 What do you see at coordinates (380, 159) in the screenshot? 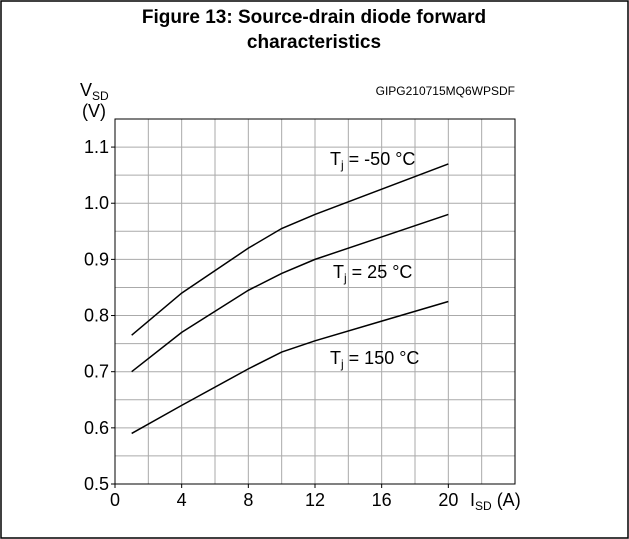
I see `series-label-text: = -50 °C` at bounding box center [380, 159].